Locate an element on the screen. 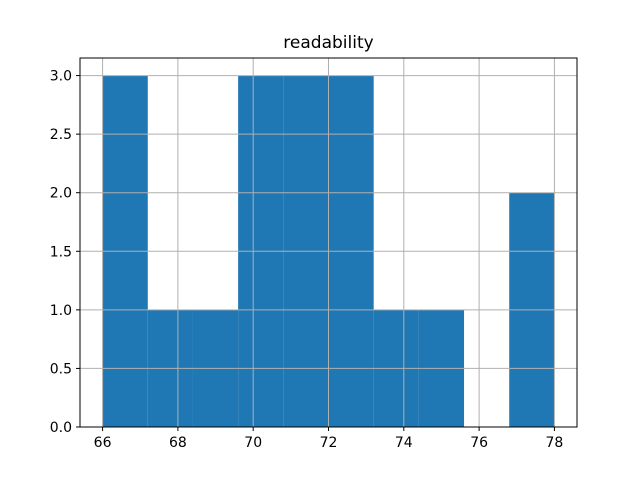 The height and width of the screenshot is (480, 640). x-tick-label: 78 is located at coordinates (554, 443).